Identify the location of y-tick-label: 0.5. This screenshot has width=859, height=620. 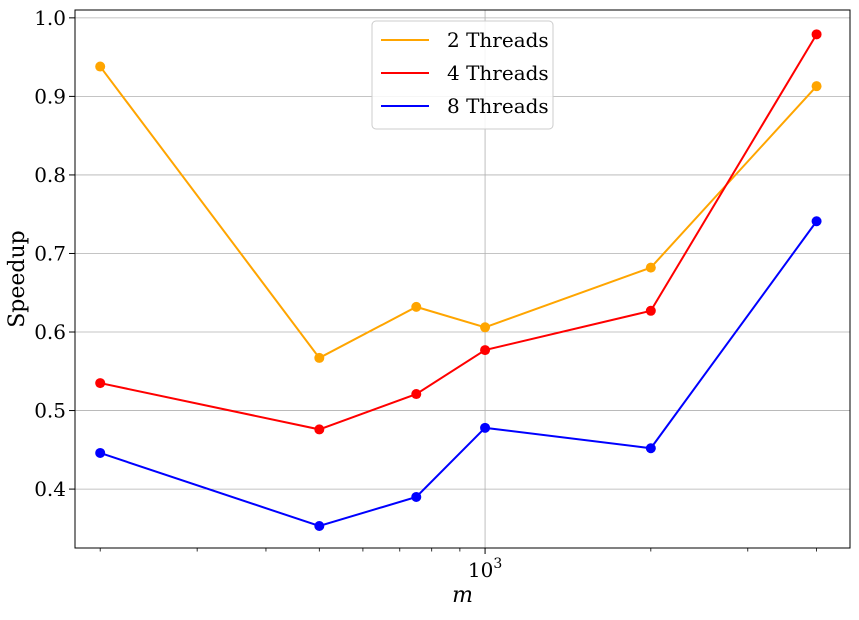
(50, 411).